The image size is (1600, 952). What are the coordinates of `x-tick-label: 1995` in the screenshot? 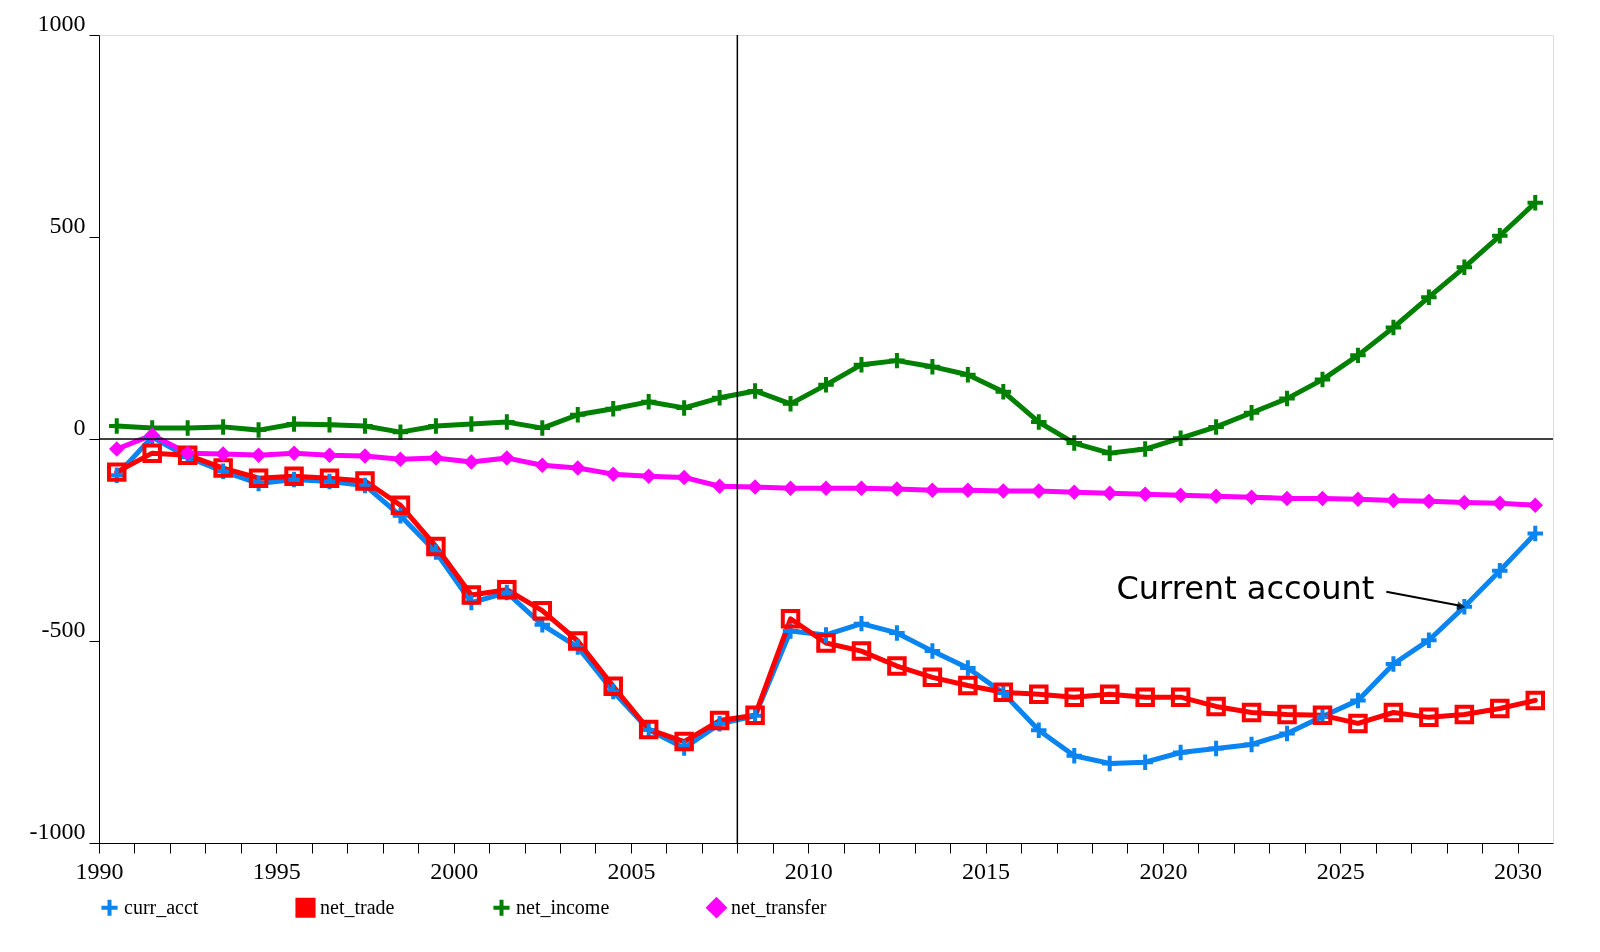 It's located at (276, 870).